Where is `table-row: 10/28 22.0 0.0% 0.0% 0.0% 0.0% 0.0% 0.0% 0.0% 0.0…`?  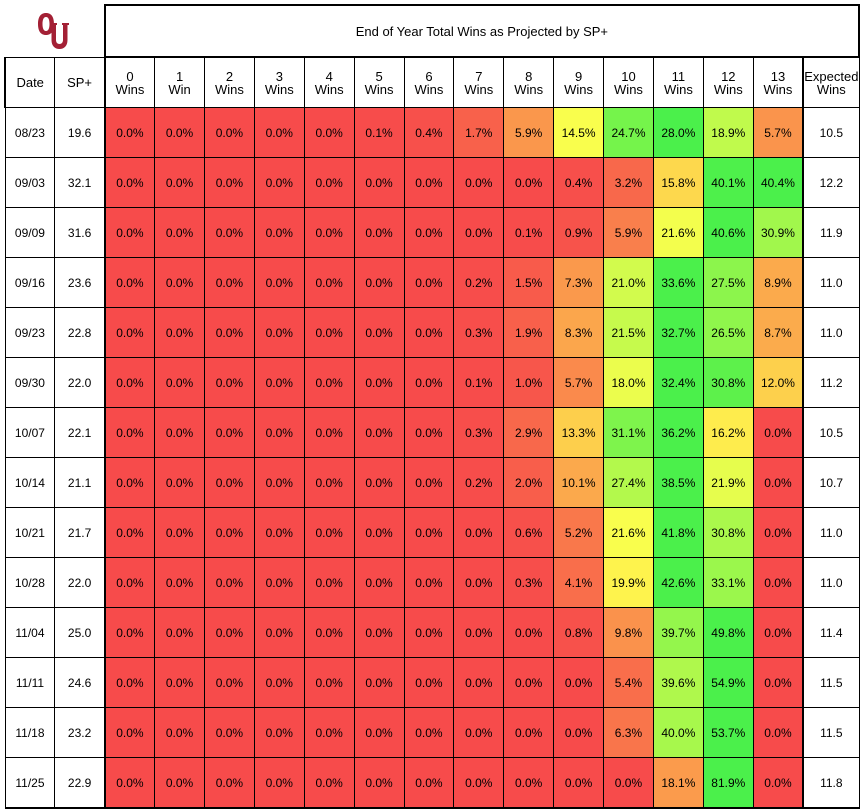
table-row: 10/28 22.0 0.0% 0.0% 0.0% 0.0% 0.0% 0.0% 0.0% 0.0… is located at coordinates (432, 582).